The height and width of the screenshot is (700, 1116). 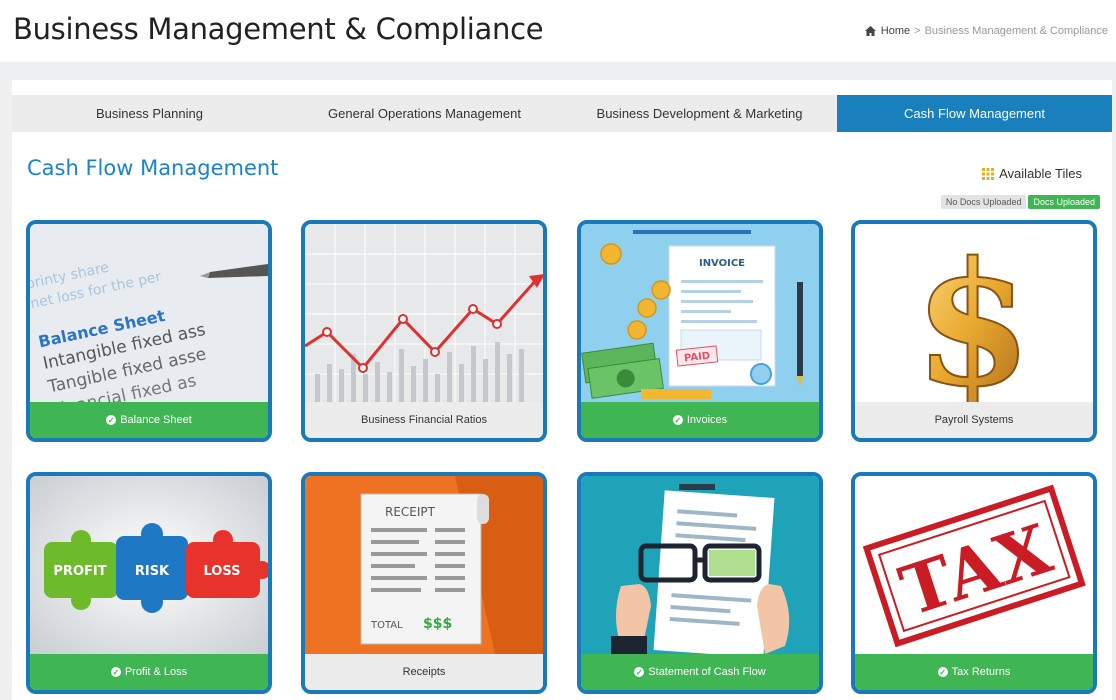 I want to click on tile-label-text: Payroll Systems, so click(x=974, y=420).